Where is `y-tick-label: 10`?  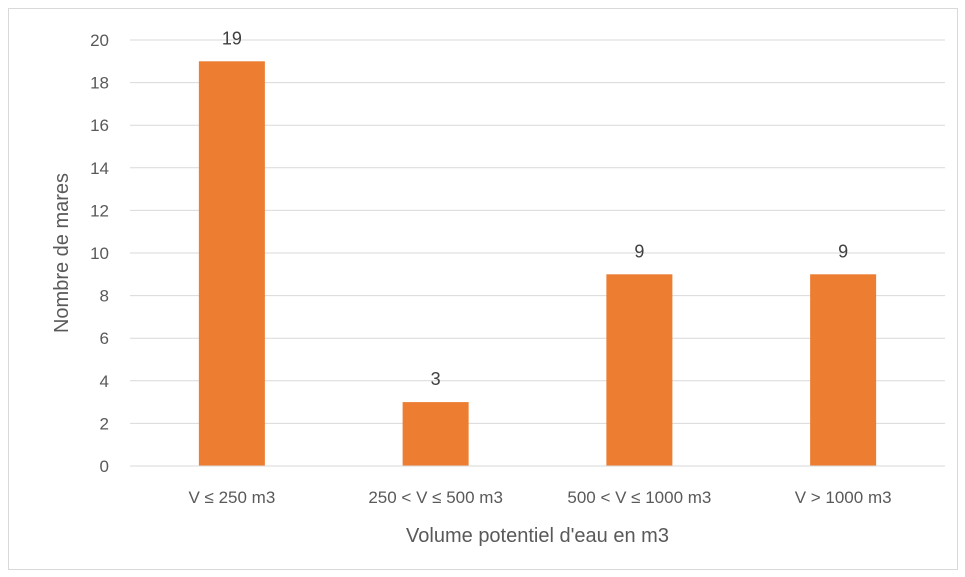 y-tick-label: 10 is located at coordinates (99, 253).